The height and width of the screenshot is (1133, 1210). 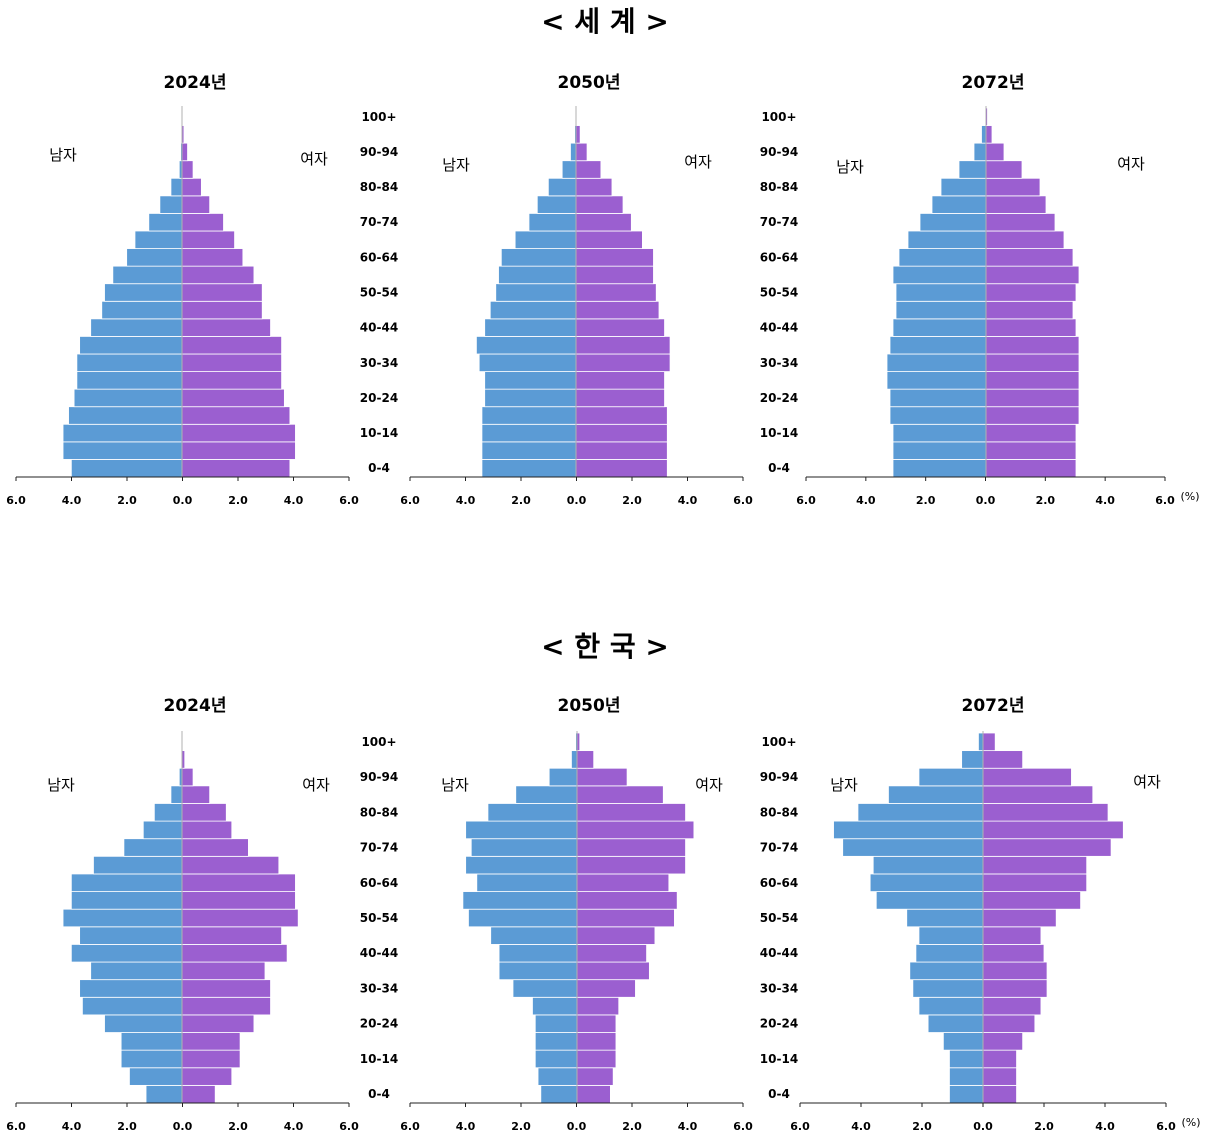 I want to click on age-group-label: 100+, so click(x=778, y=117).